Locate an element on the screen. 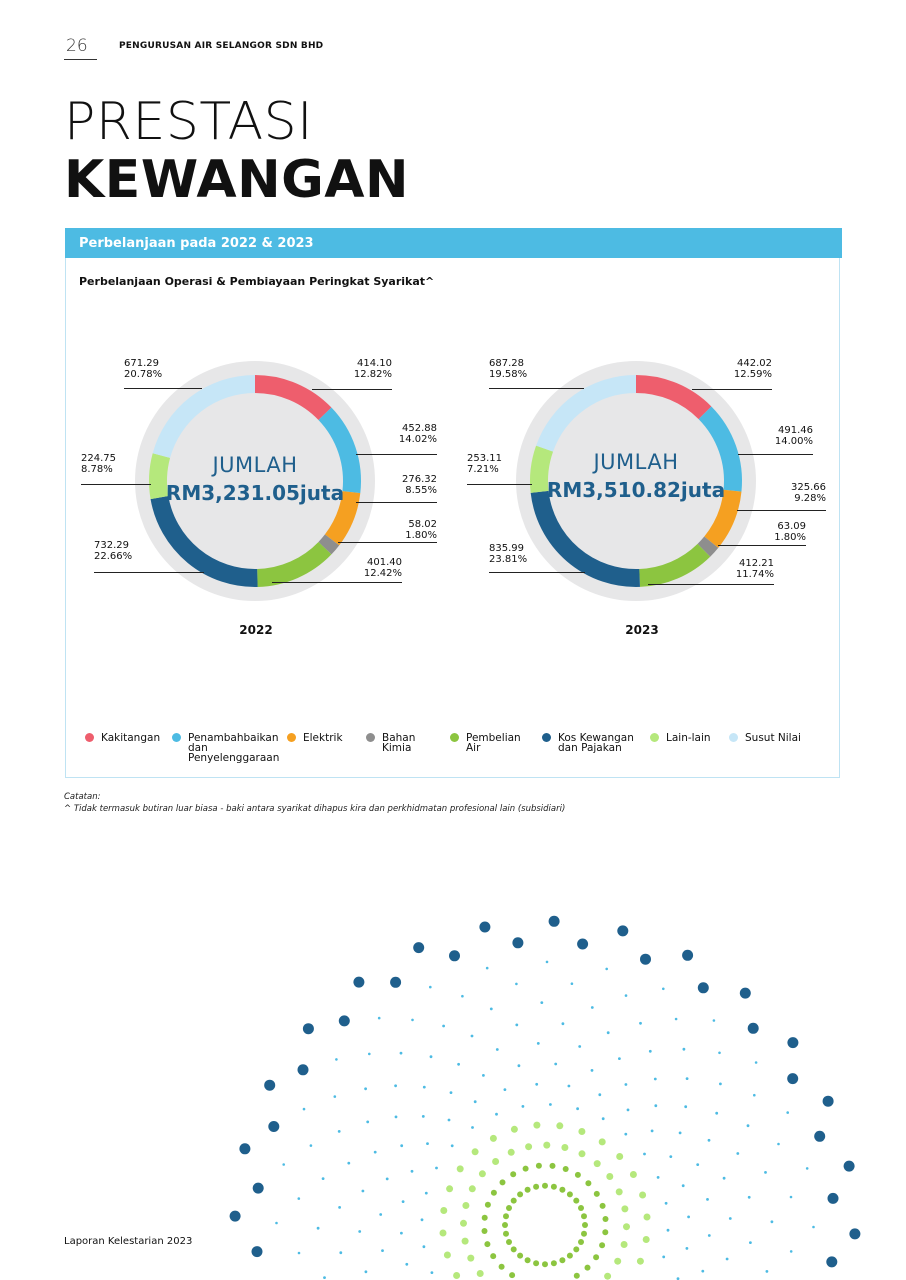 This screenshot has height=1280, width=906. callout-2023-kos-kewangan: 835.99 23.81% is located at coordinates (520, 554).